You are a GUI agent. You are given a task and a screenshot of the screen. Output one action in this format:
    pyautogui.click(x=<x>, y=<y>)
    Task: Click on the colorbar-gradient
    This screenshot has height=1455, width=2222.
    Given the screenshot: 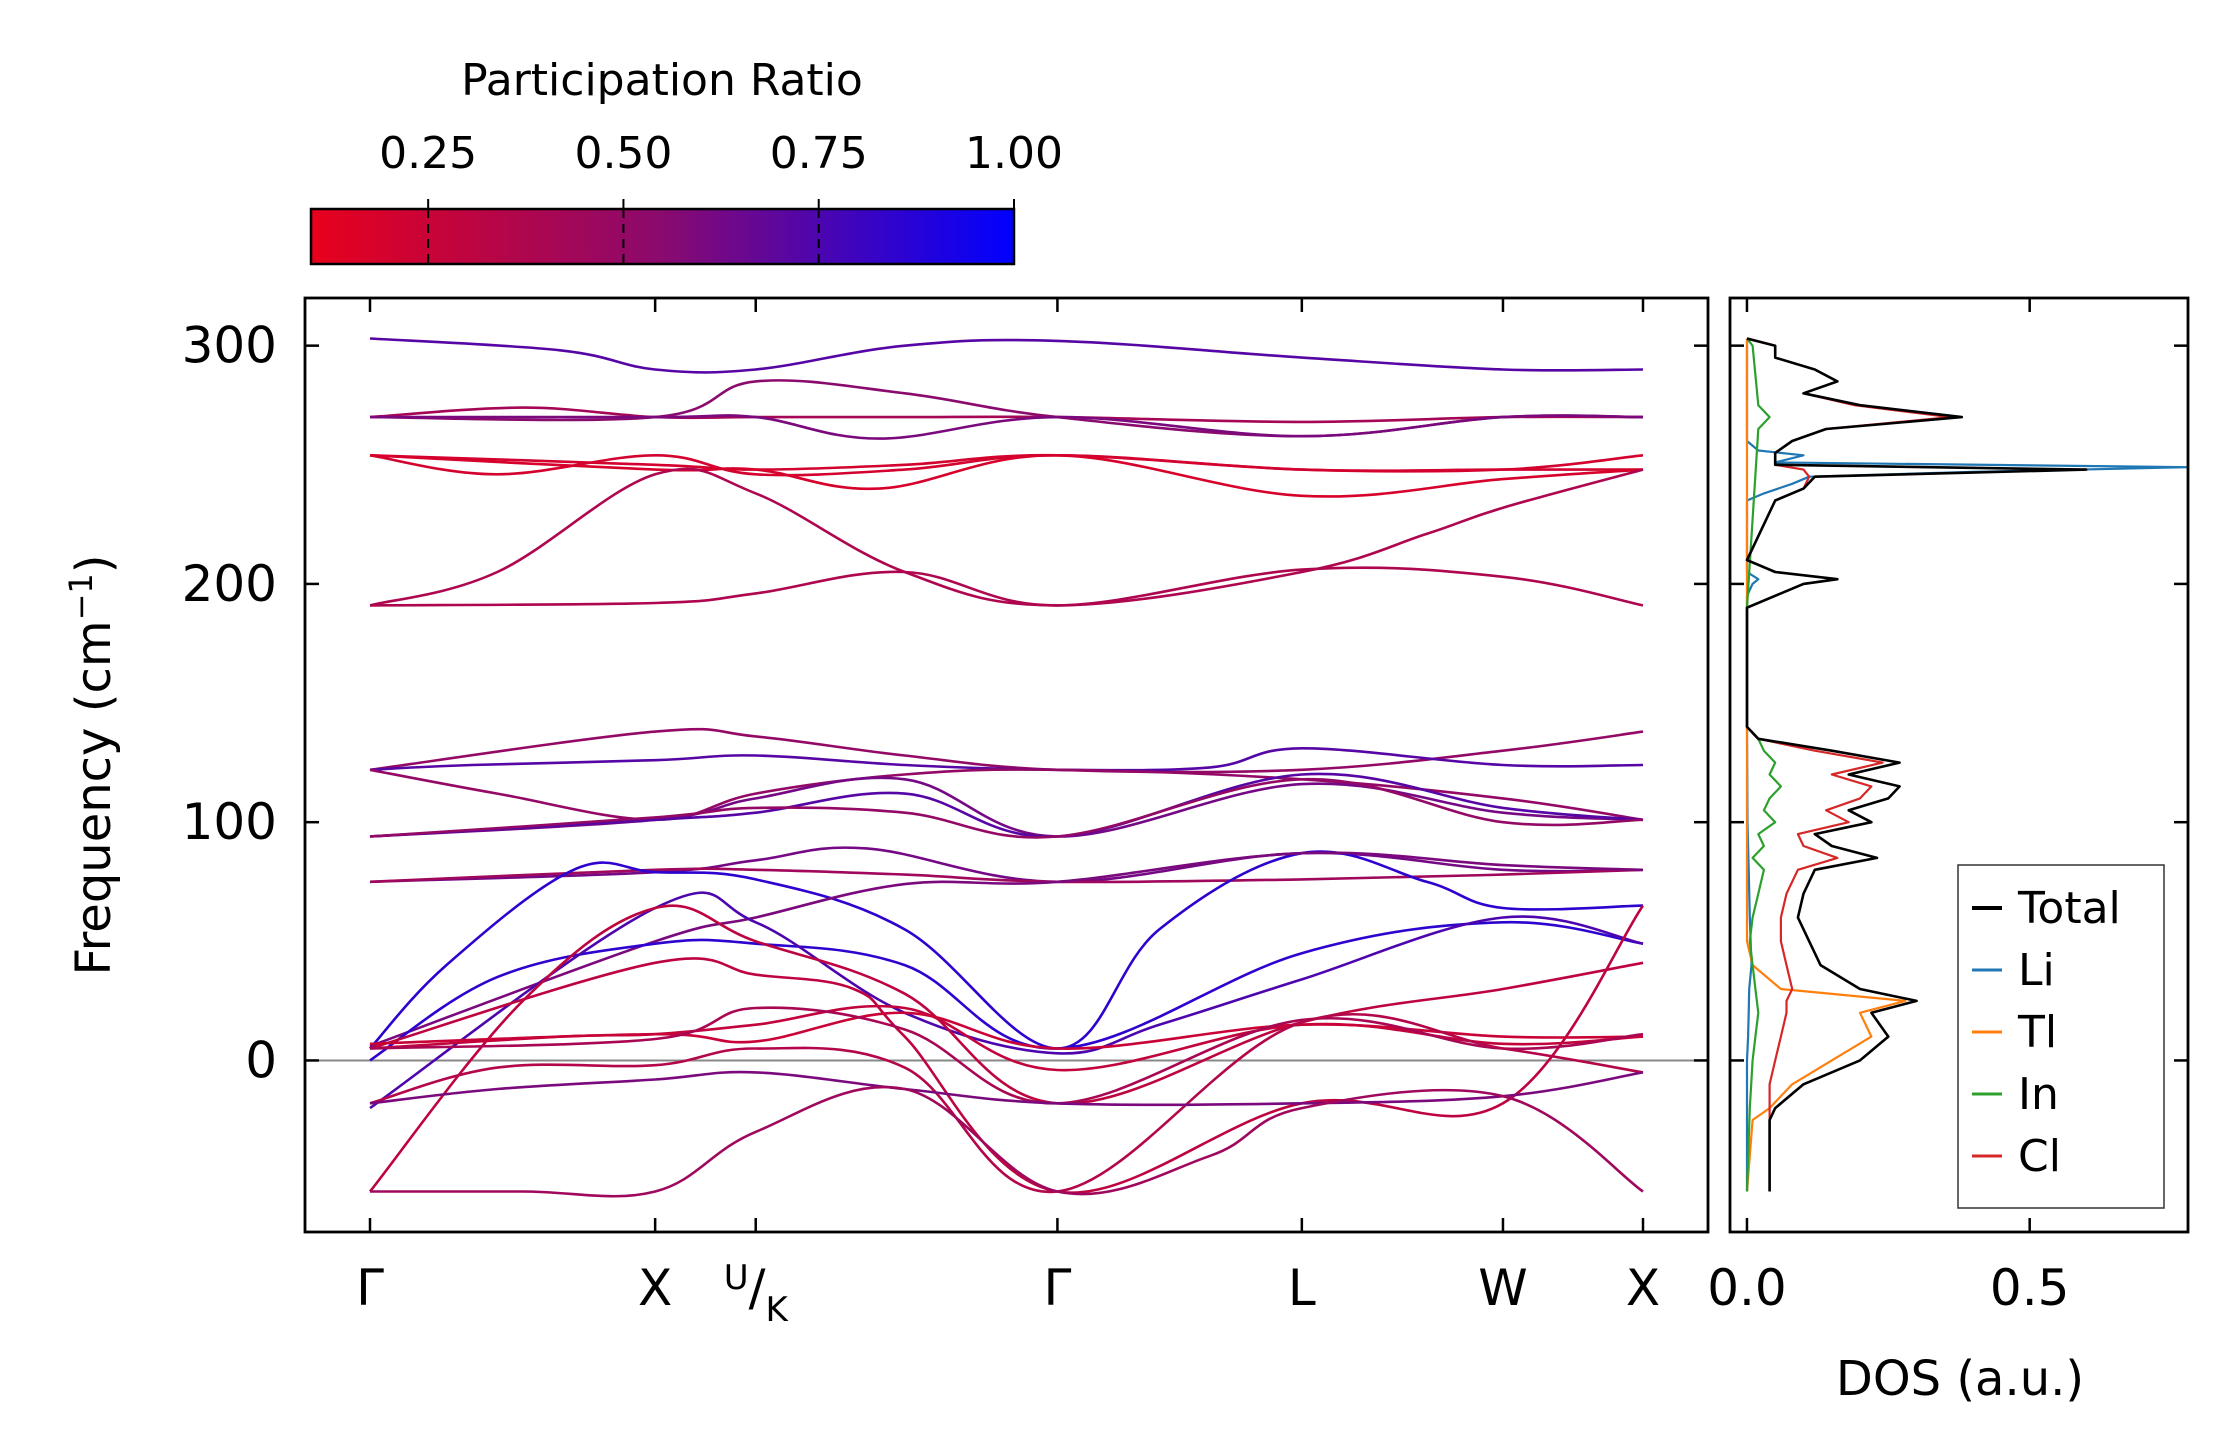 What is the action you would take?
    pyautogui.click(x=662, y=236)
    